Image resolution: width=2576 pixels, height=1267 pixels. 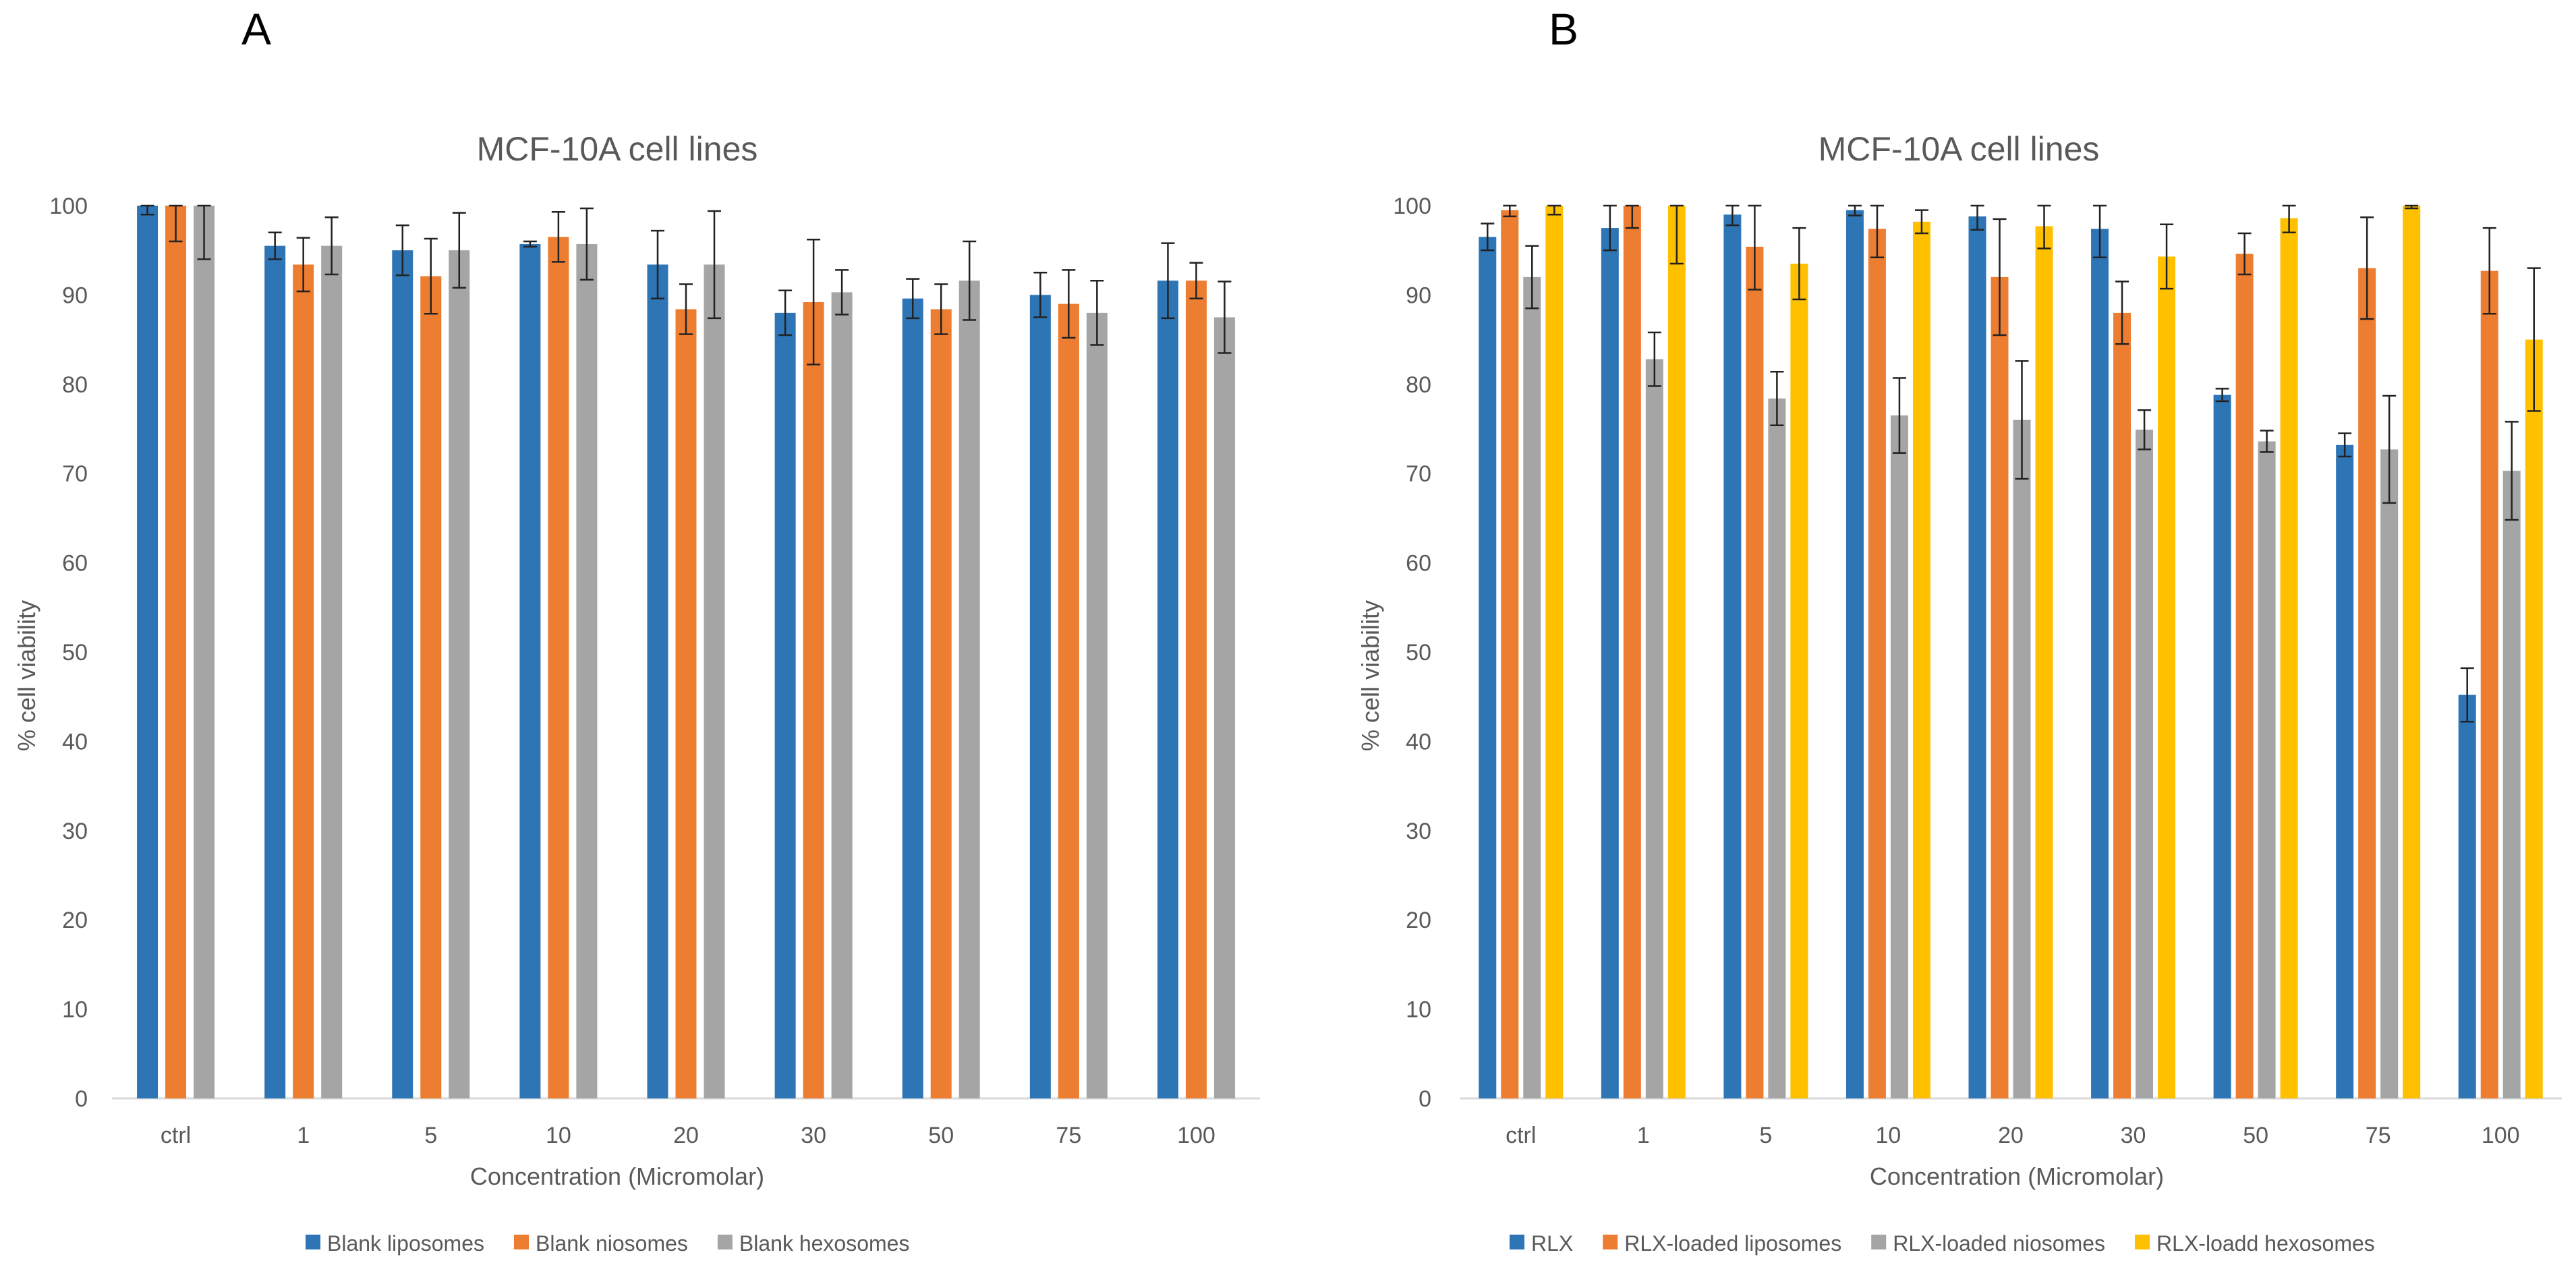 What do you see at coordinates (1418, 920) in the screenshot?
I see `panel-b-y-tick-label: 20` at bounding box center [1418, 920].